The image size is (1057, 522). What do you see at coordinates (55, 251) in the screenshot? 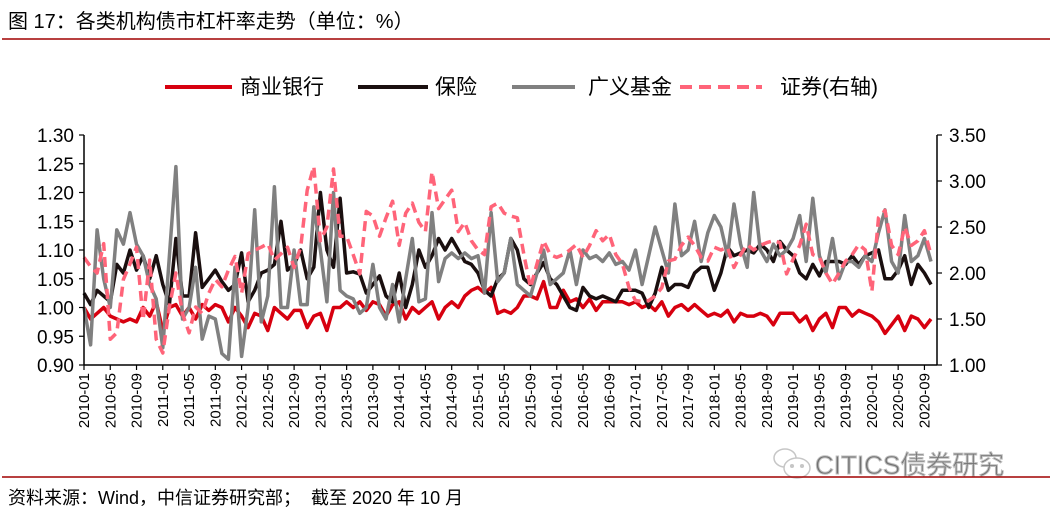
I see `left-axis-tick-label: 1.10` at bounding box center [55, 251].